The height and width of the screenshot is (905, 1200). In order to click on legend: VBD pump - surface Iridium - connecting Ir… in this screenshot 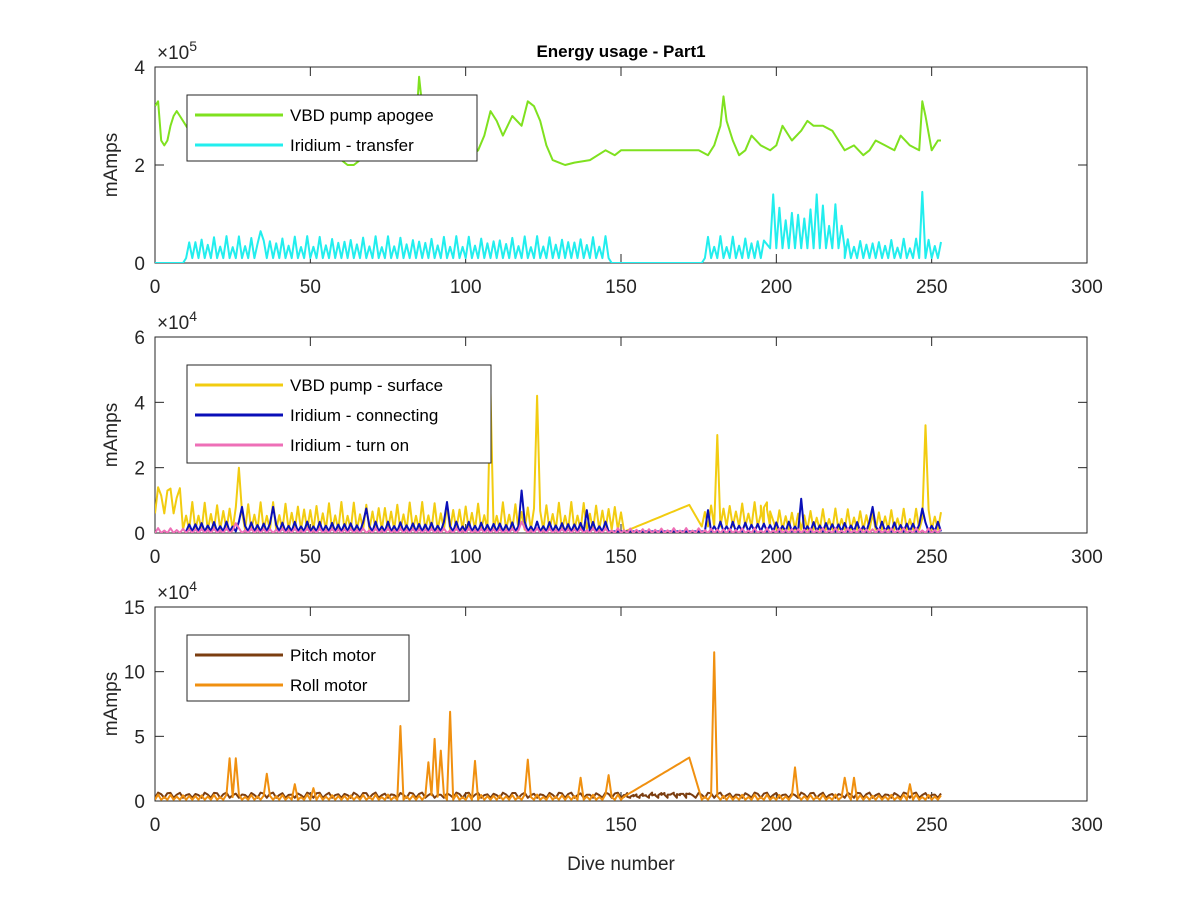, I will do `click(339, 414)`.